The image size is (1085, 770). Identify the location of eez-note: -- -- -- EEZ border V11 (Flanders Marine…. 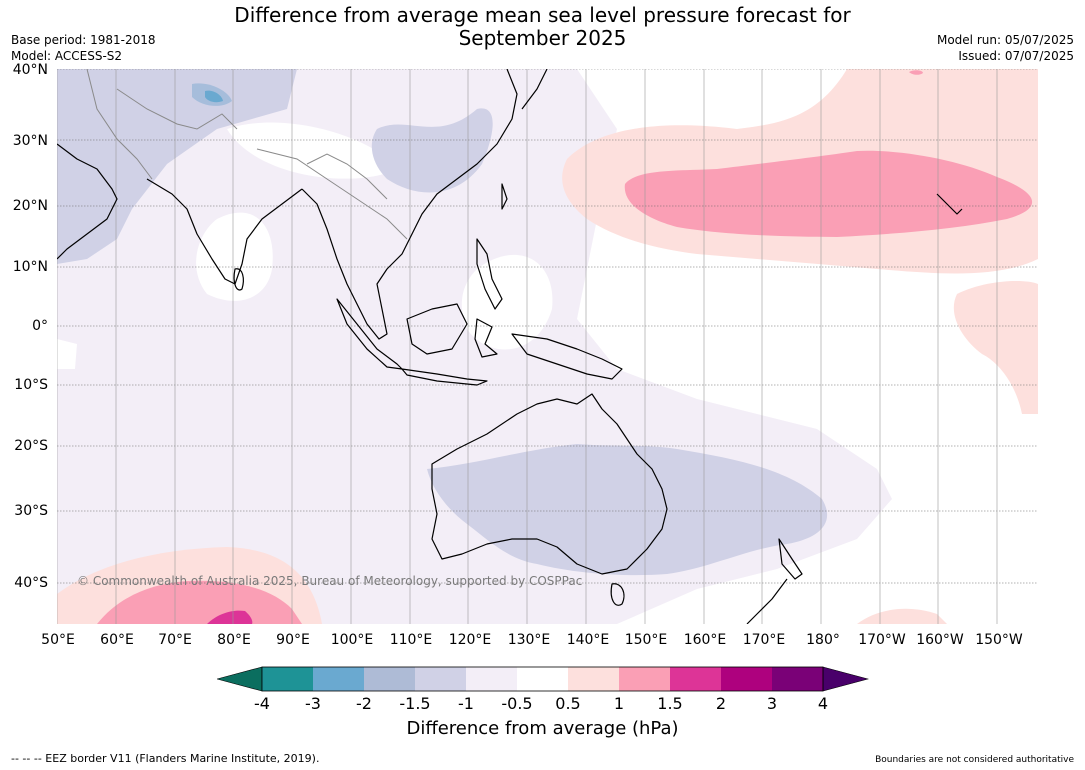
(165, 758).